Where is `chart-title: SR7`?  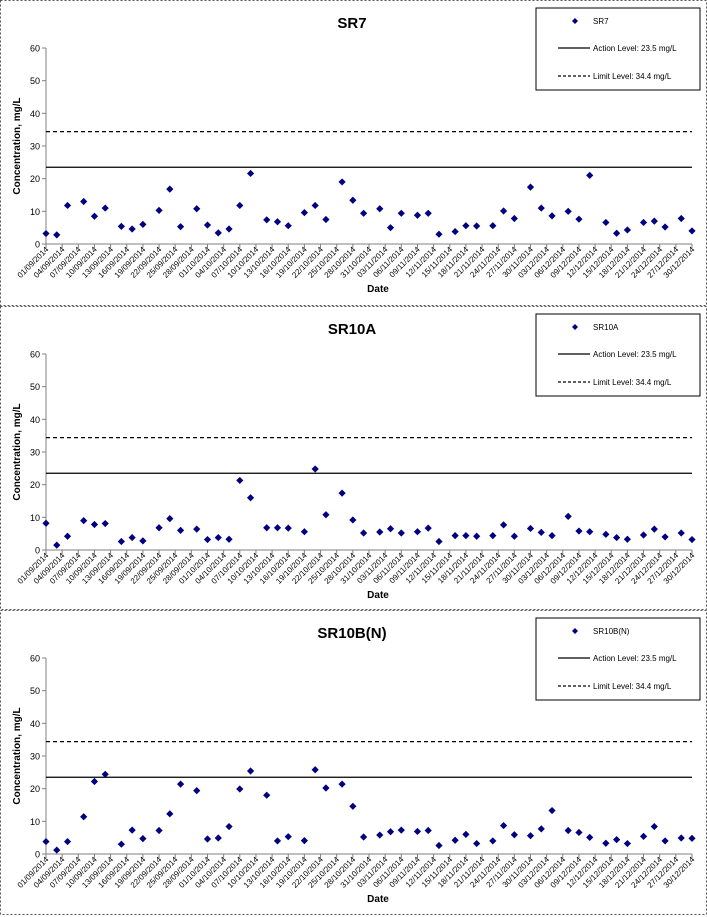
chart-title: SR7 is located at coordinates (351, 23).